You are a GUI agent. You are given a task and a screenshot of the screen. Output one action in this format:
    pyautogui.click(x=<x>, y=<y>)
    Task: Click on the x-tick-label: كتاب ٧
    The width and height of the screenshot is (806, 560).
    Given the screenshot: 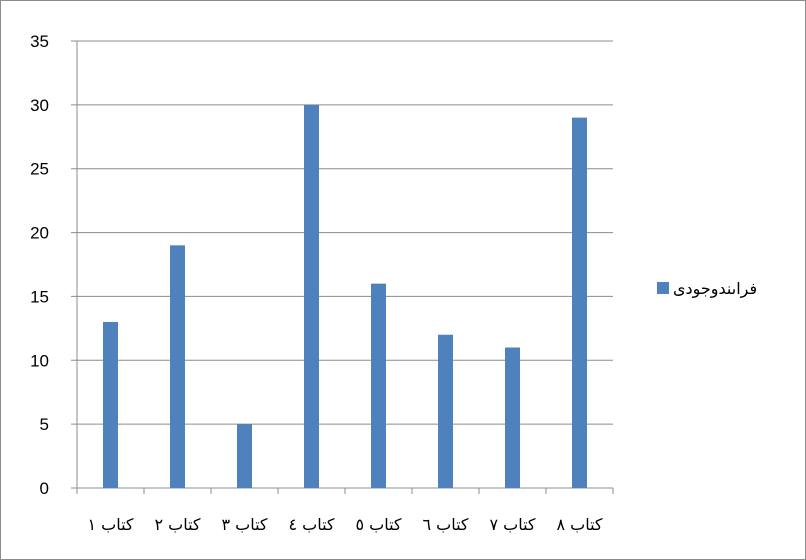 What is the action you would take?
    pyautogui.click(x=512, y=524)
    